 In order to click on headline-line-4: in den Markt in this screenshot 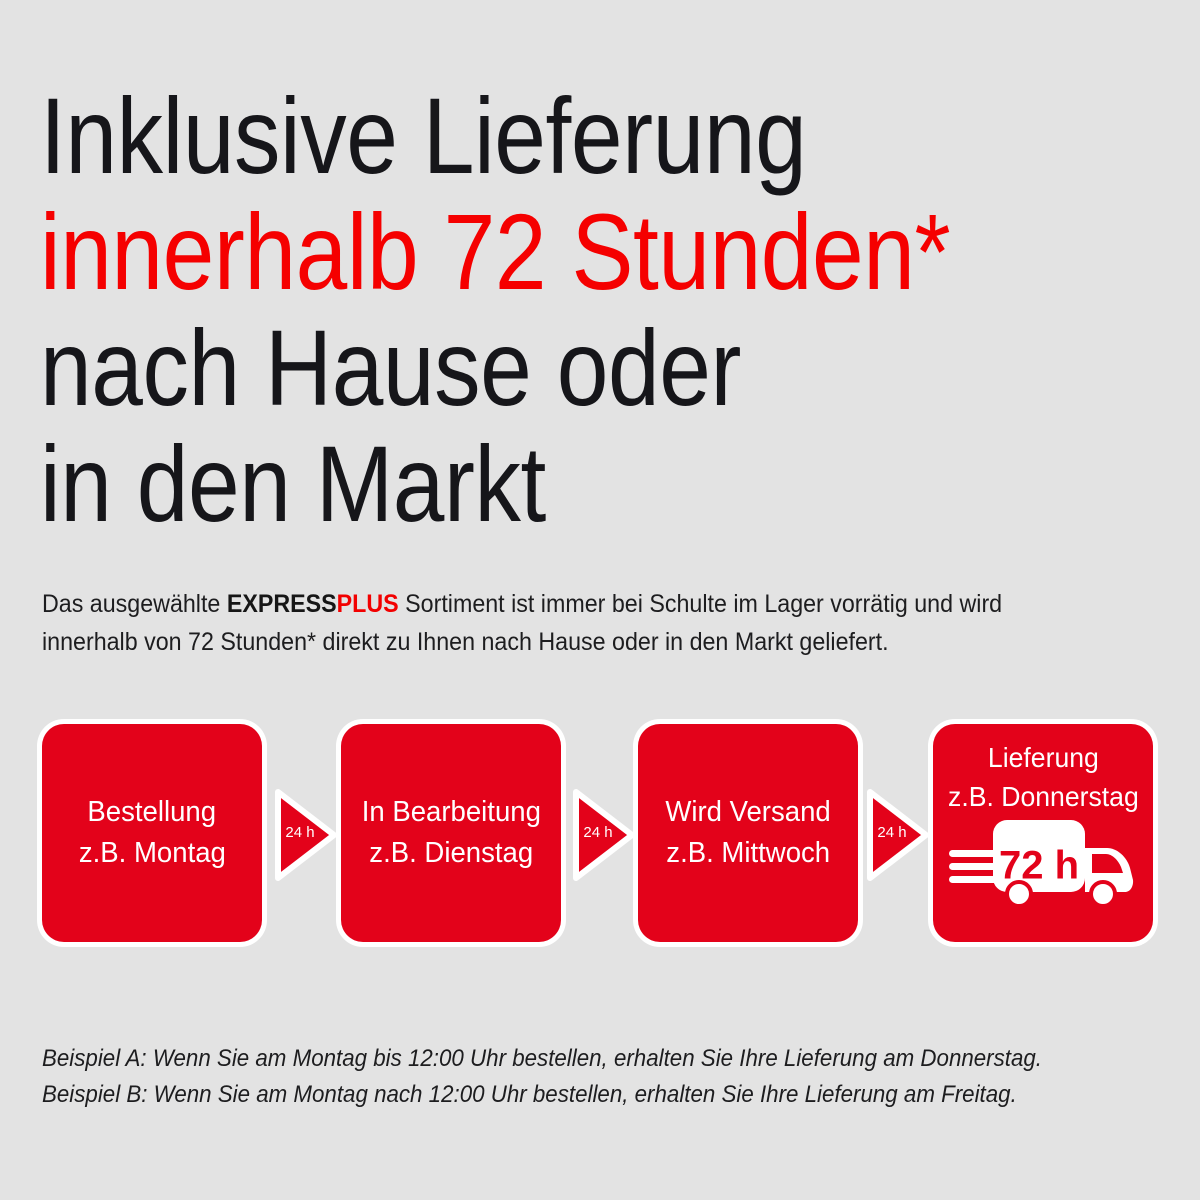, I will do `click(293, 483)`.